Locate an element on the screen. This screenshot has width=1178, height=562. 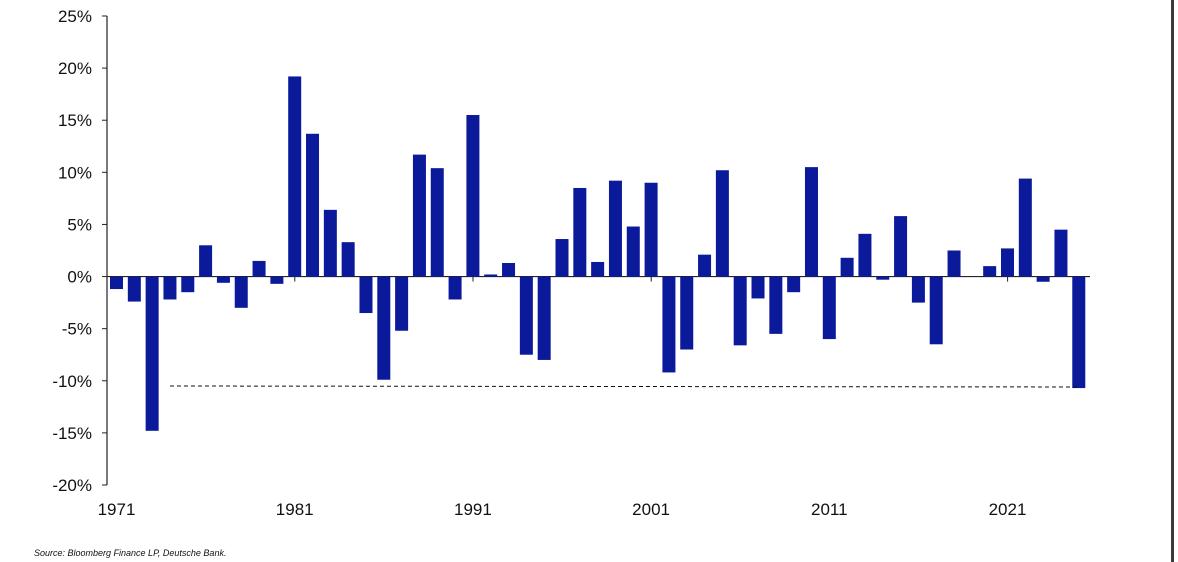
y-tick-label: -15% is located at coordinates (72, 433).